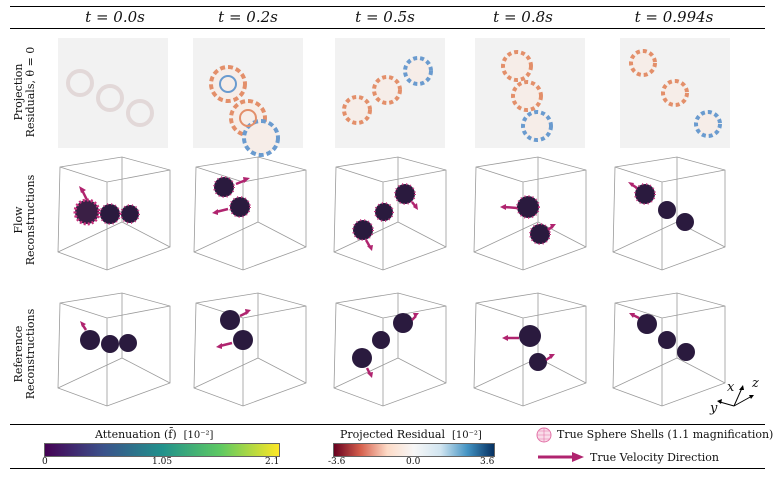  Describe the element at coordinates (387, 424) in the screenshot. I see `legend-top-rule` at that location.